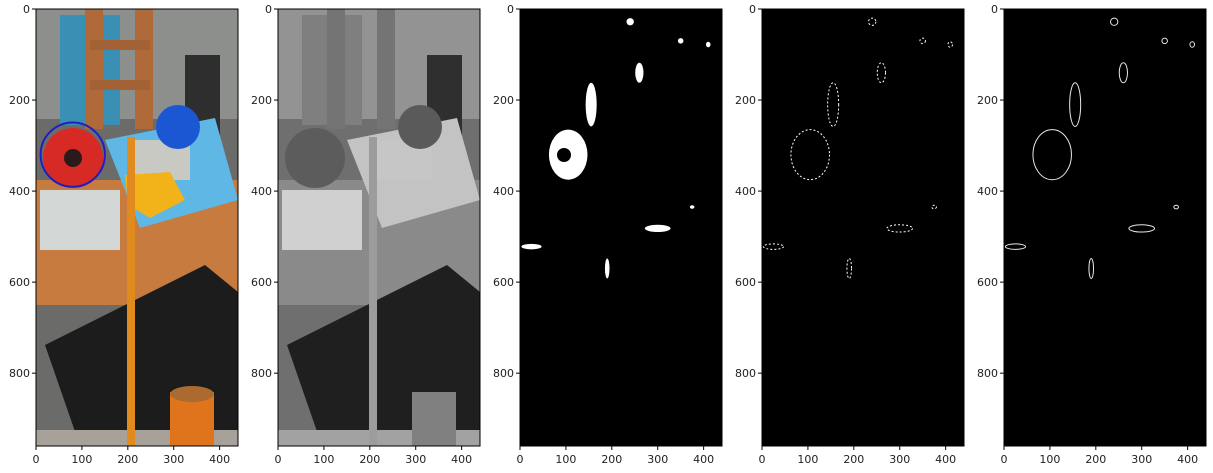 This screenshot has width=1213, height=473. I want to click on gray-container, so click(322, 220).